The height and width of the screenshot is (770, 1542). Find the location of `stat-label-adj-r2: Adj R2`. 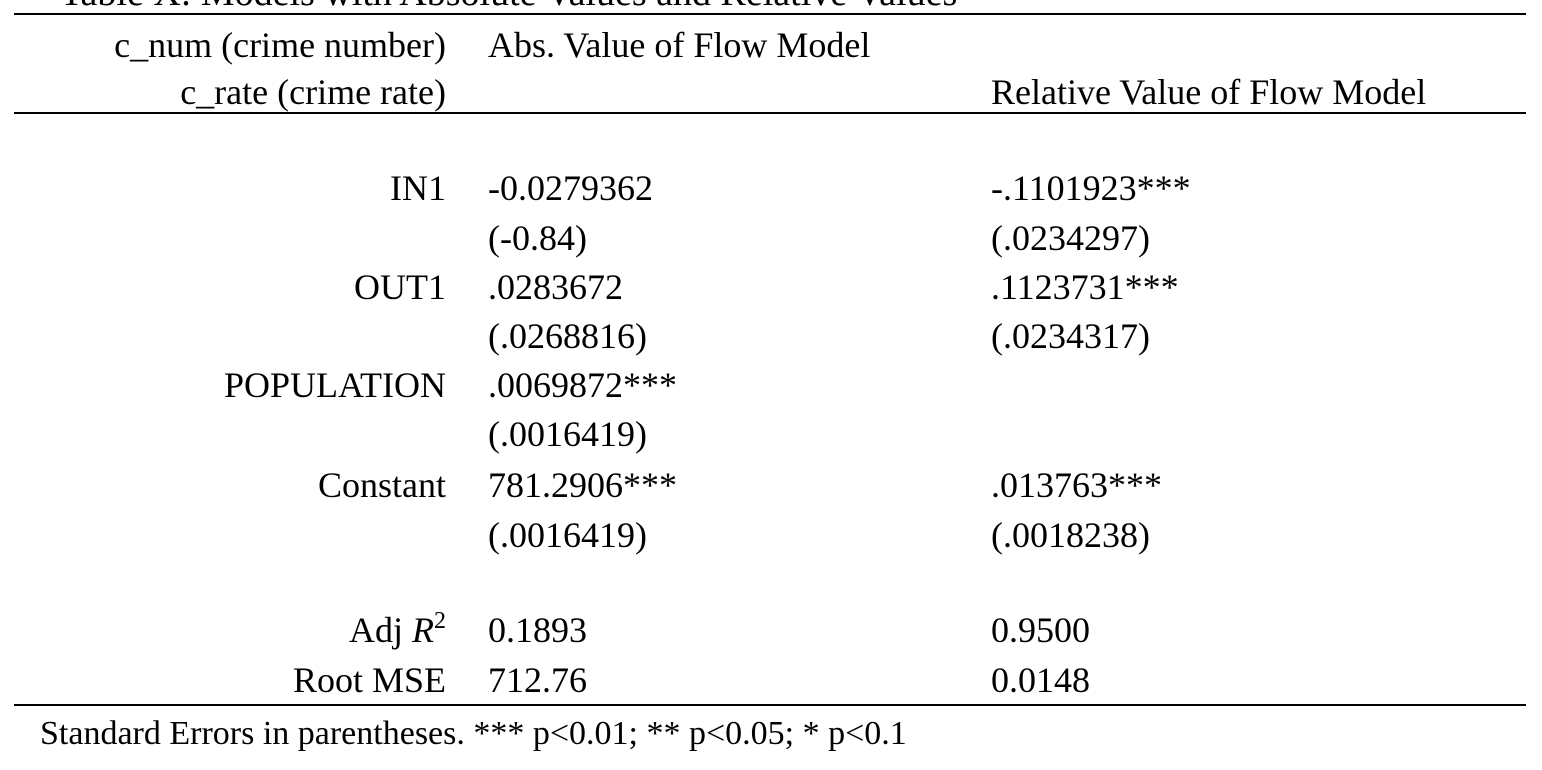

stat-label-adj-r2: Adj R2 is located at coordinates (397, 629).